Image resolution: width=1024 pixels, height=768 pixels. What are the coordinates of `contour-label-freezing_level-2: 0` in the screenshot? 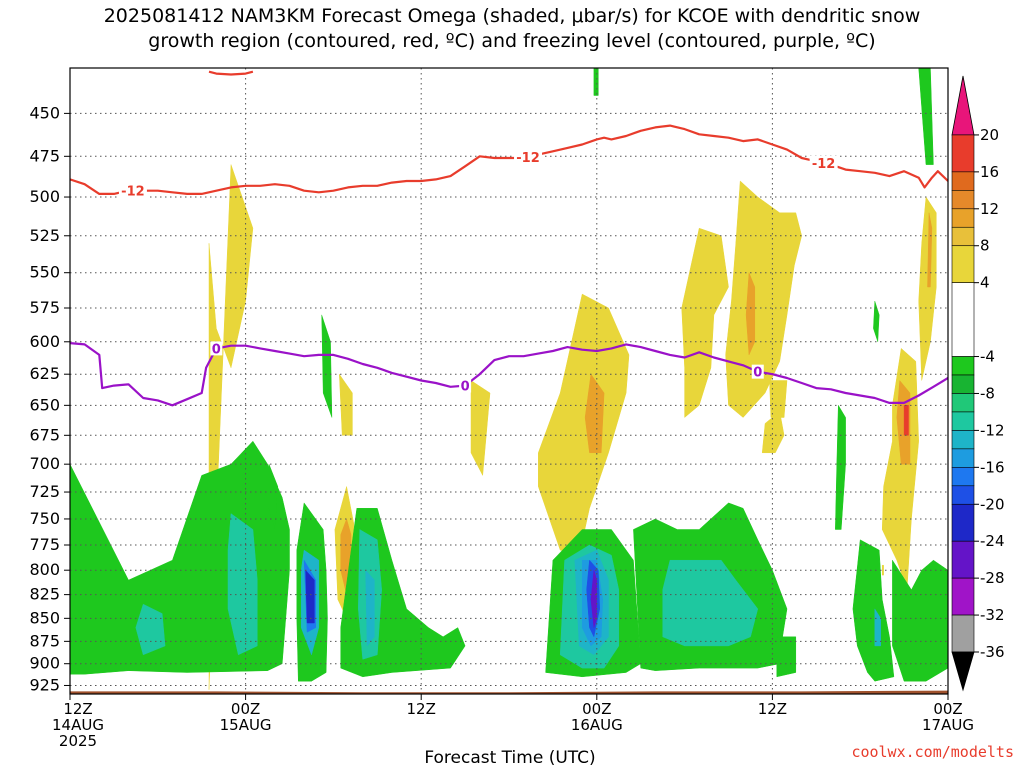 It's located at (757, 373).